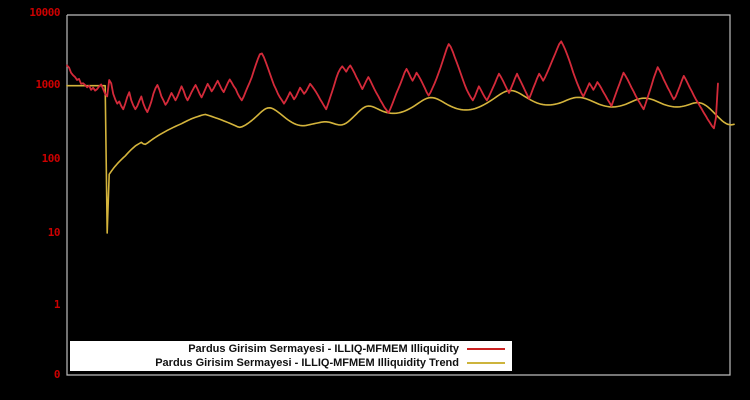 The width and height of the screenshot is (750, 400). What do you see at coordinates (57, 304) in the screenshot?
I see `y-tick-label-1: 1` at bounding box center [57, 304].